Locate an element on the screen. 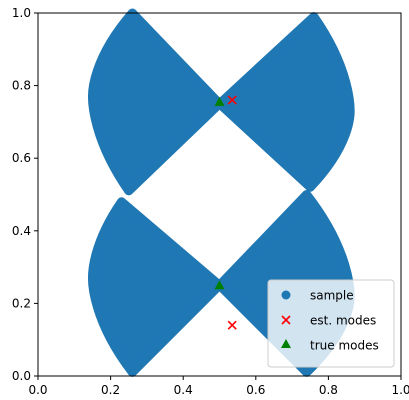 The image size is (409, 400). y-tick-label-1: 0.2 is located at coordinates (21, 303).